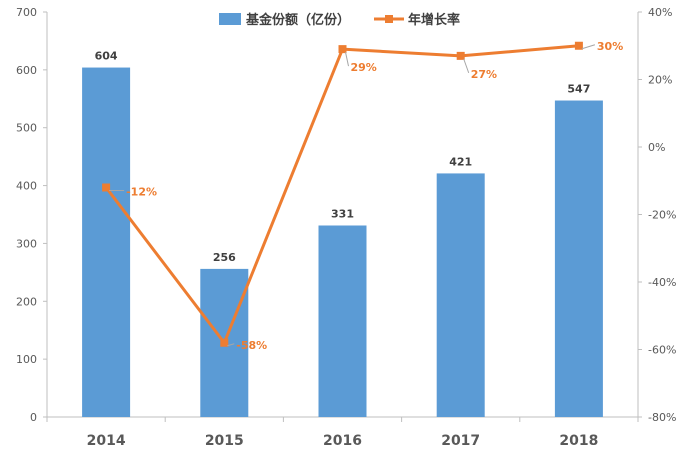 Image resolution: width=687 pixels, height=456 pixels. What do you see at coordinates (33, 417) in the screenshot?
I see `left-tick-label: 0` at bounding box center [33, 417].